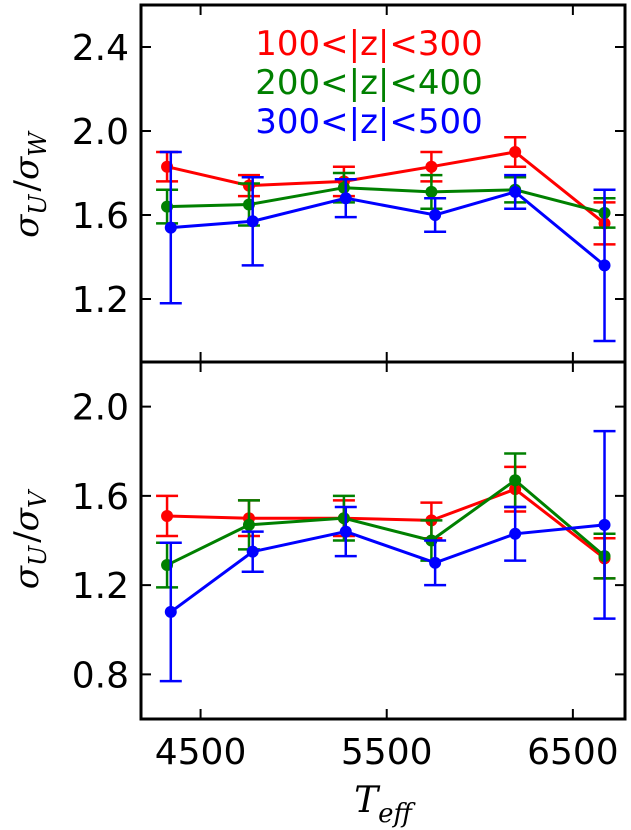 This screenshot has width=631, height=830. Describe the element at coordinates (369, 44) in the screenshot. I see `legend-entry-0: 100<|z|<300` at that location.